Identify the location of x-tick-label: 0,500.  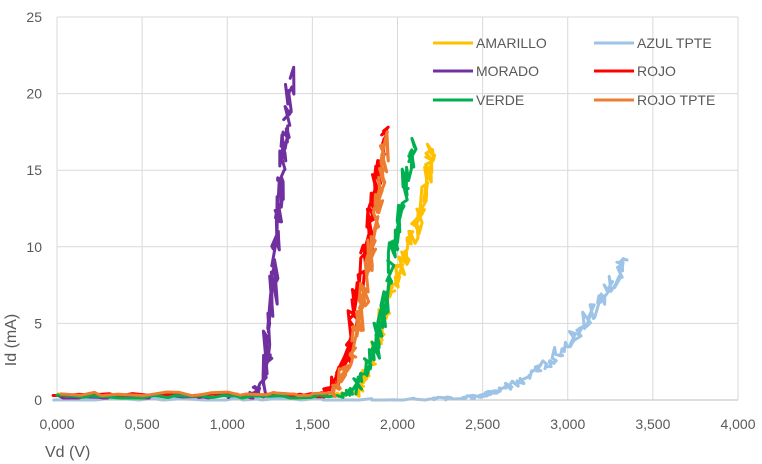
(142, 424).